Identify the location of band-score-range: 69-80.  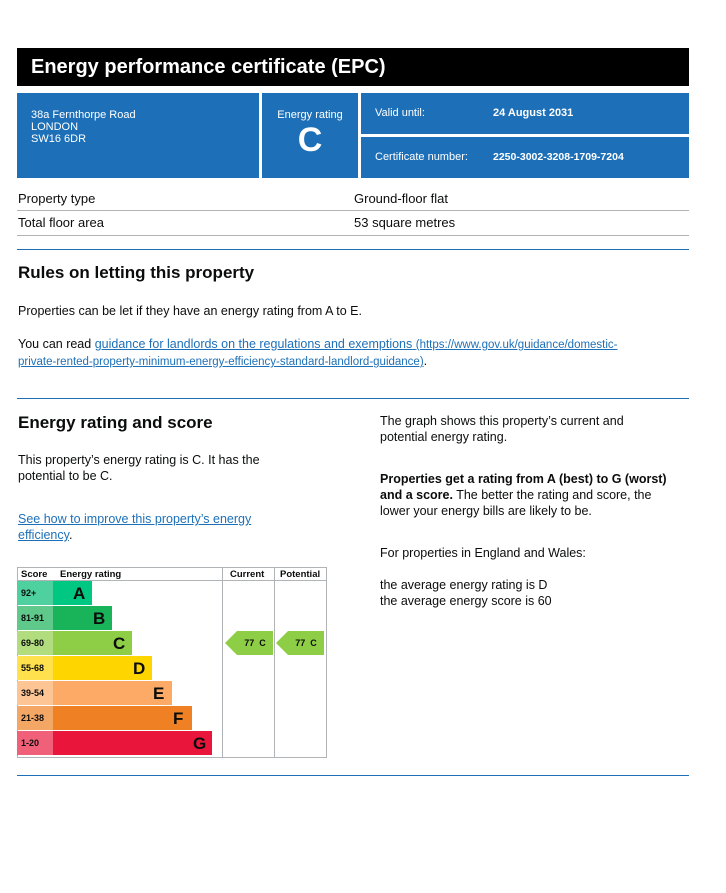
(35, 643).